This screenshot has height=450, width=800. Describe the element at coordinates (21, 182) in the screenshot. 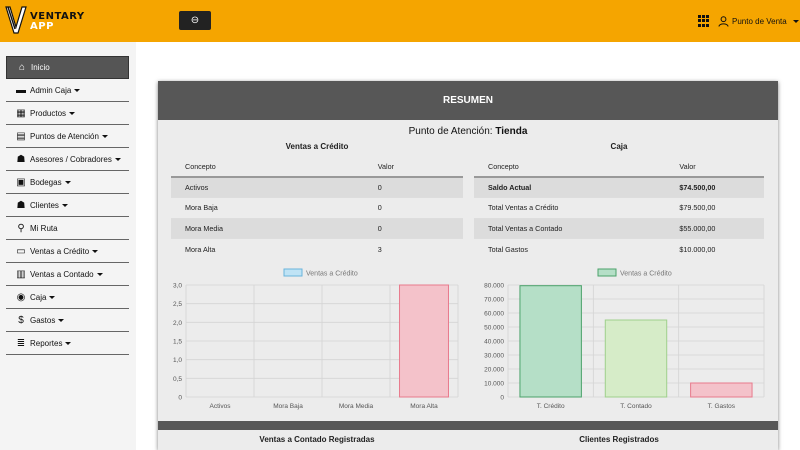

I see `truck-icon: ▣` at that location.